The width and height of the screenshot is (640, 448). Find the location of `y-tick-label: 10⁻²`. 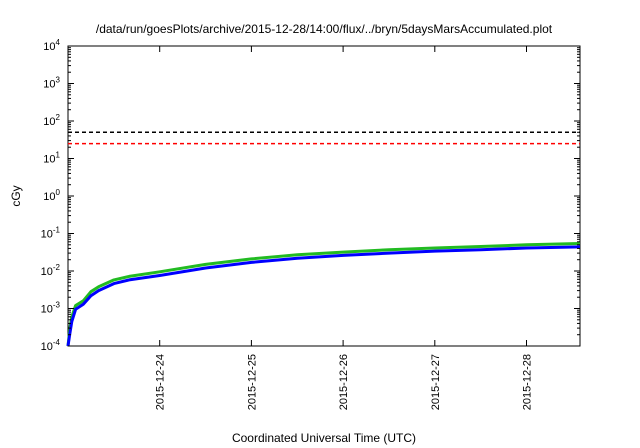

y-tick-label: 10⁻² is located at coordinates (51, 270).